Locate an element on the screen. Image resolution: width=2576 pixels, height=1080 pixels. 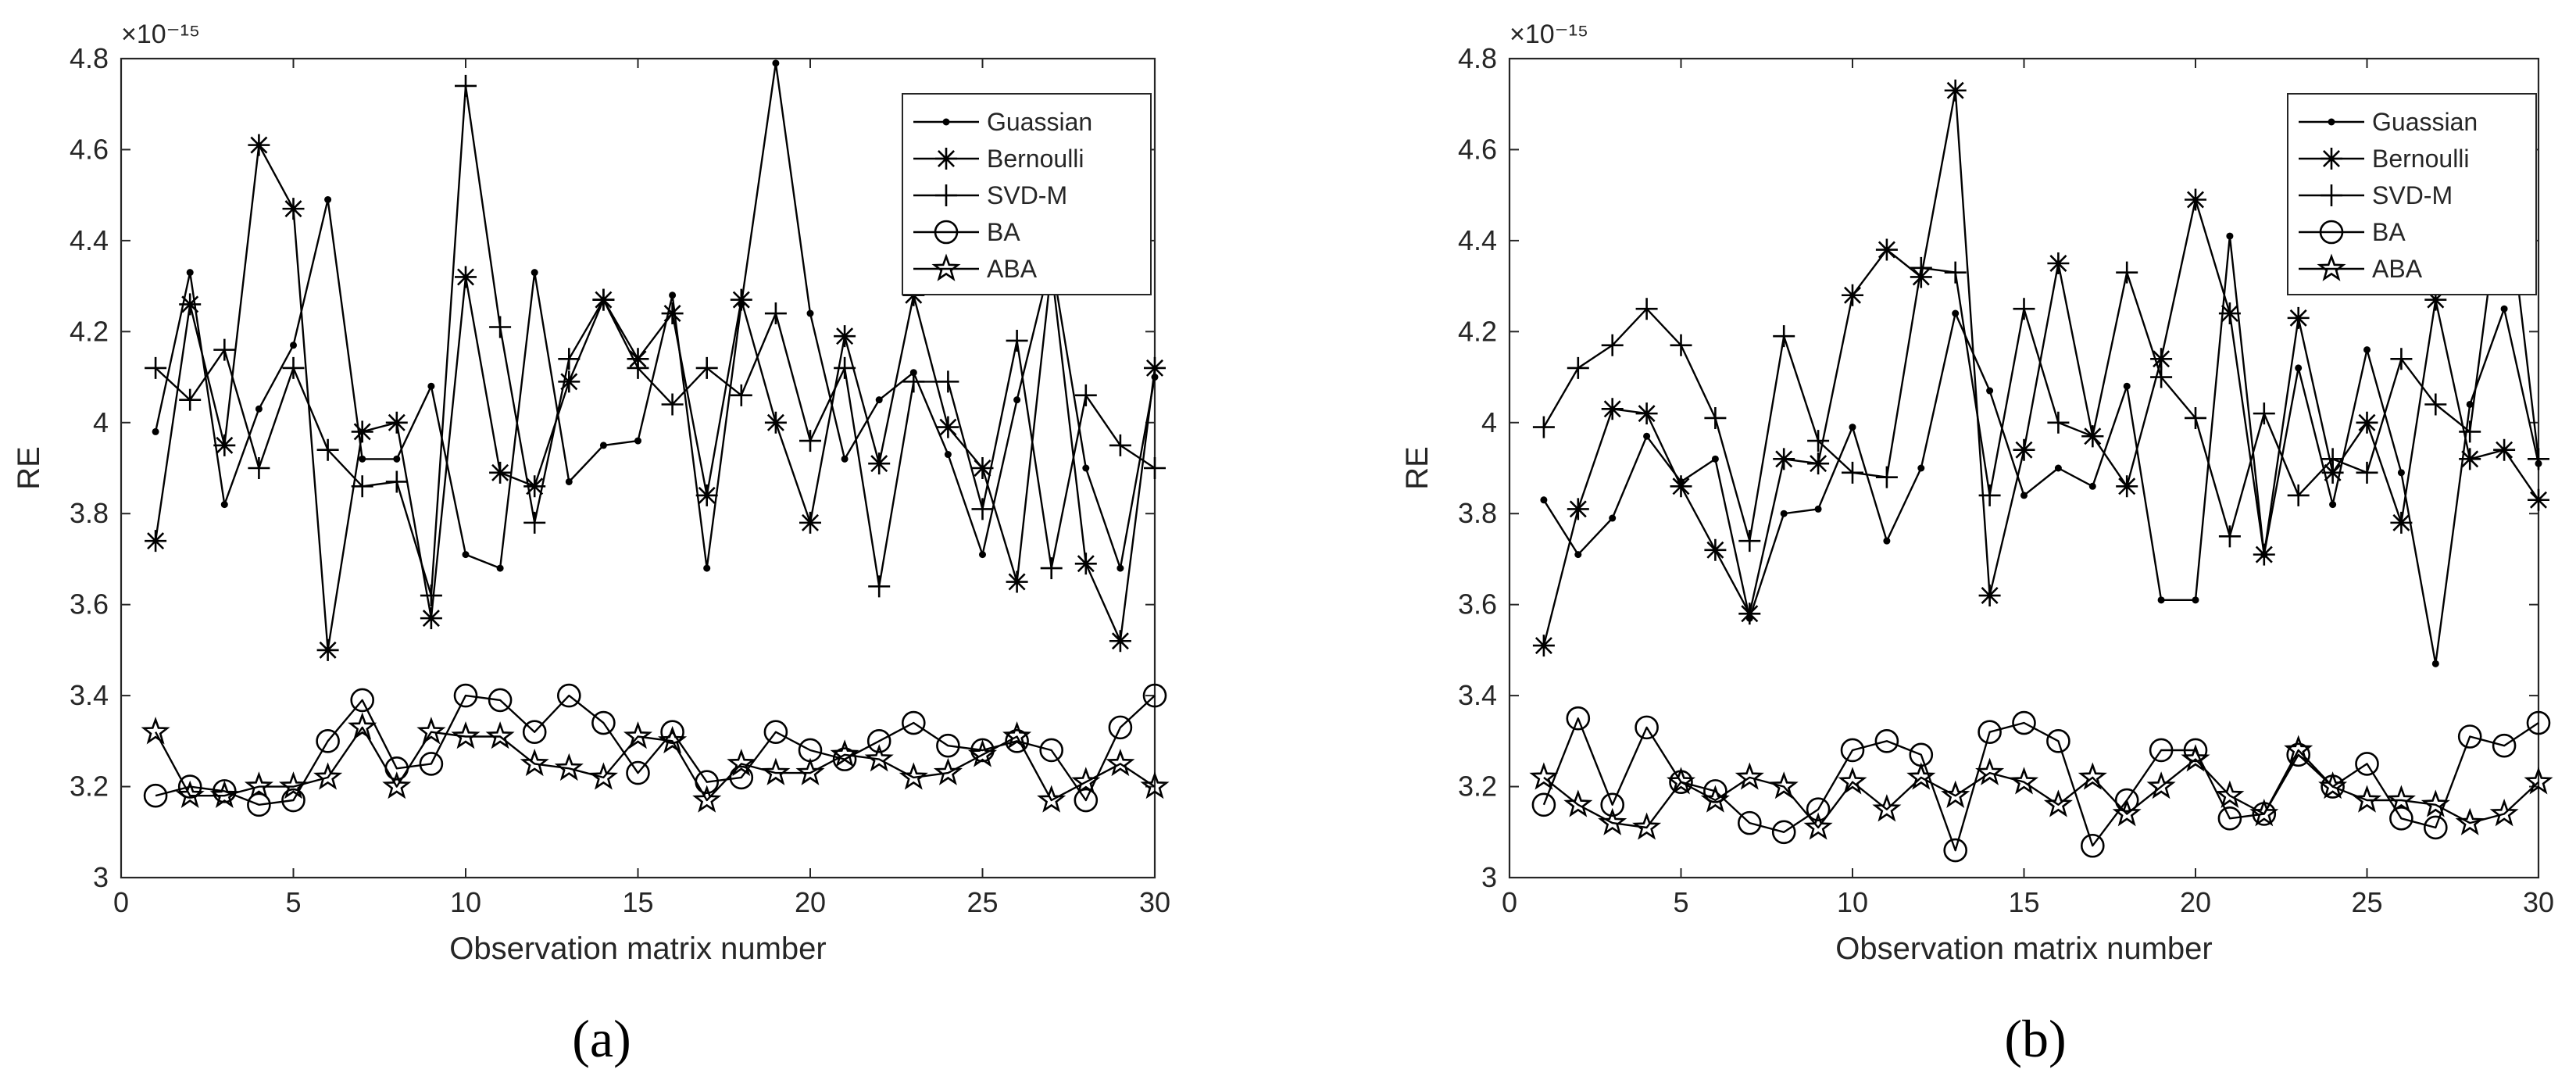
legend-label: Bernoulli is located at coordinates (1036, 159).